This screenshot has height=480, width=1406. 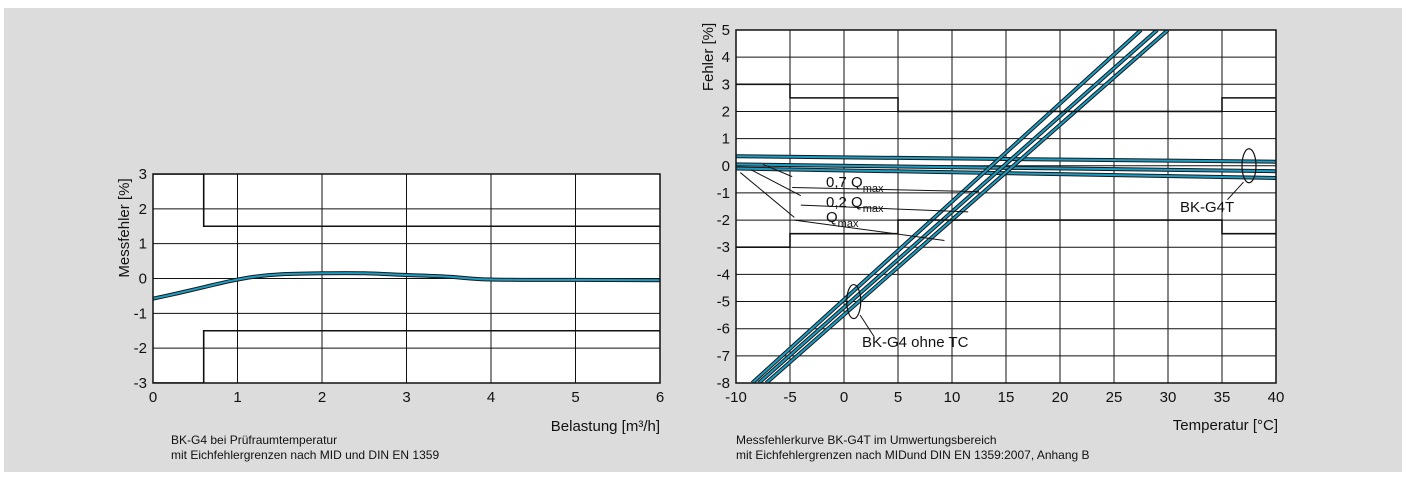 I want to click on y-tick-label-1-13: -8, so click(x=723, y=383).